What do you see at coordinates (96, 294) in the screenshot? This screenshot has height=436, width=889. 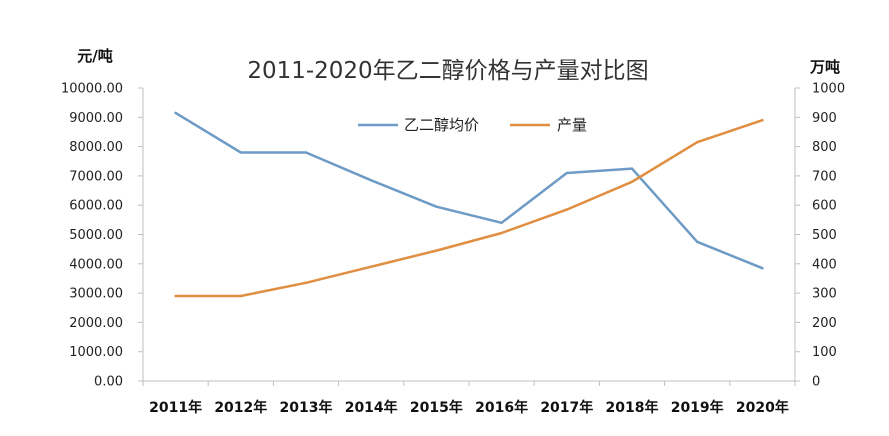 I see `left-tick-label: 3000.00` at bounding box center [96, 294].